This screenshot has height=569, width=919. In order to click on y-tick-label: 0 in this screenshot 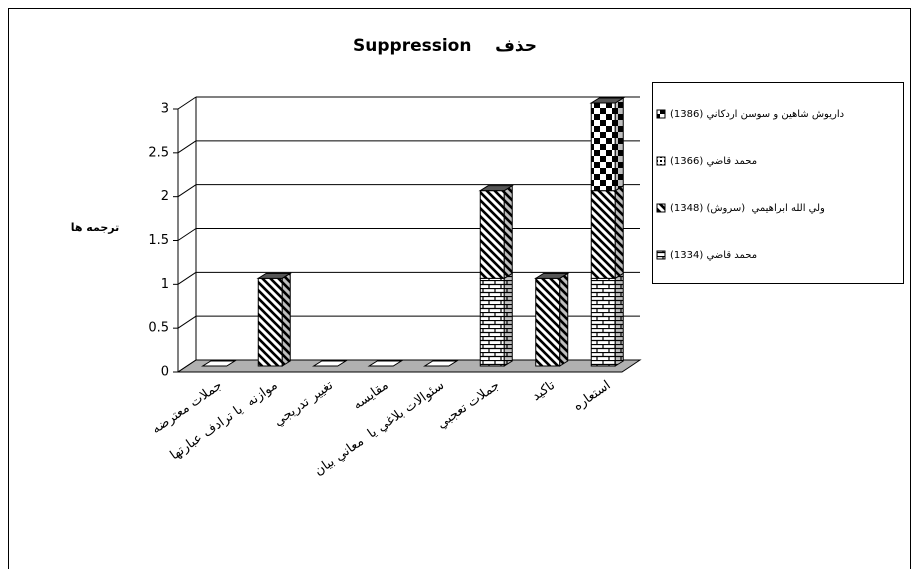, I will do `click(165, 372)`.